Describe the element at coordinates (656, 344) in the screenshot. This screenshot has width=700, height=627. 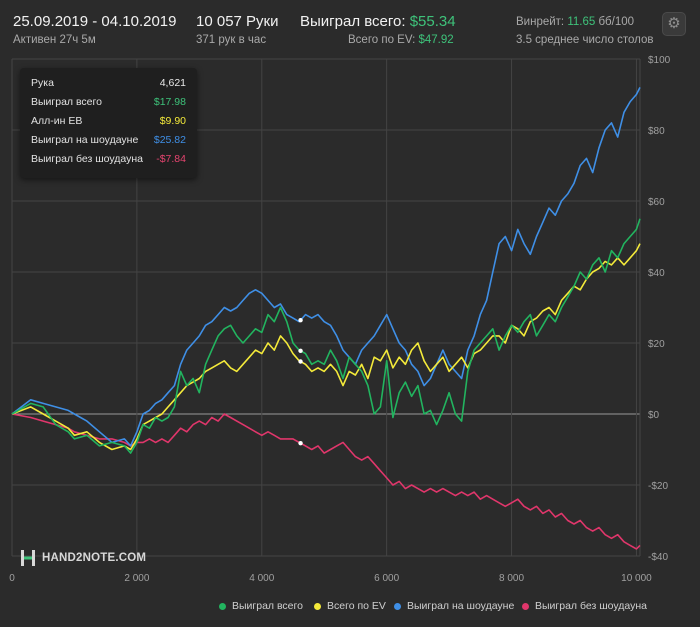
I see `y-tick-label: $20` at that location.